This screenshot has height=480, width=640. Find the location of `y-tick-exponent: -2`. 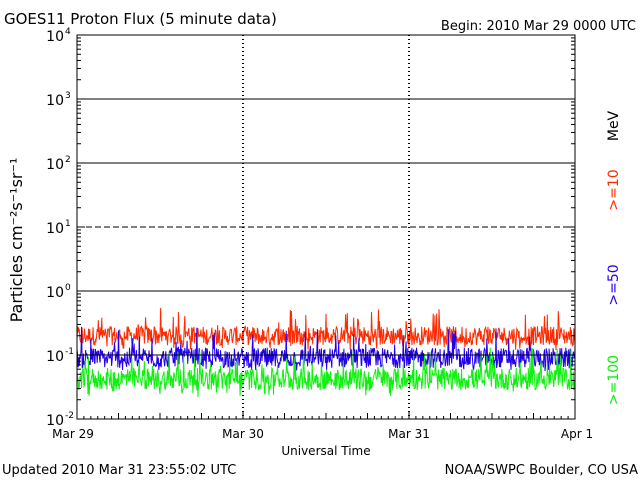

y-tick-exponent: -2 is located at coordinates (69, 416).